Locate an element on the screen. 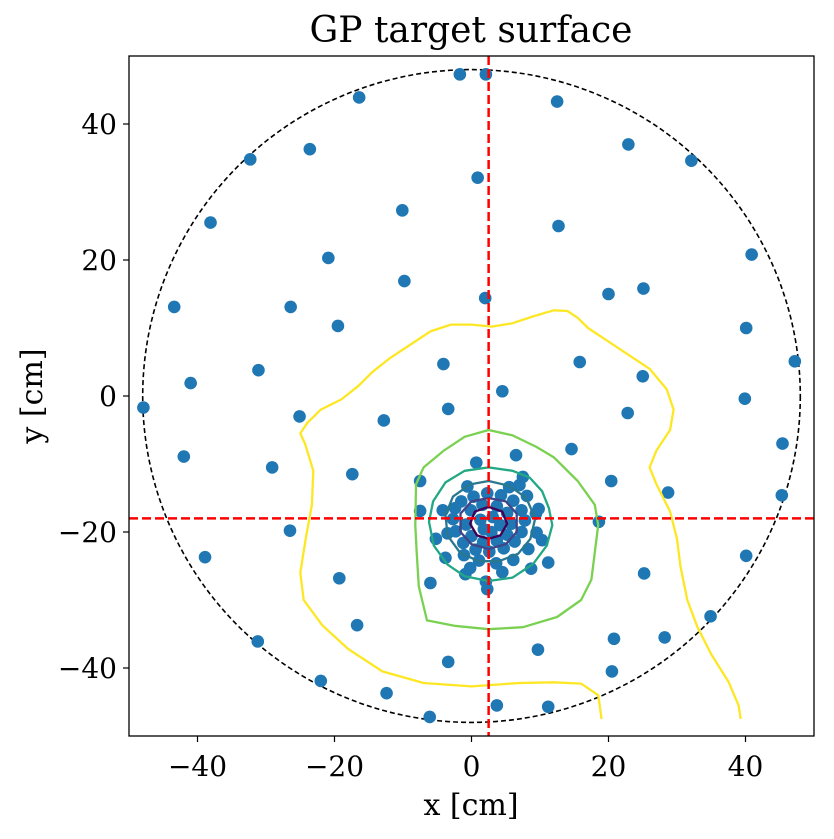 This screenshot has height=839, width=834. x-tick-label: 40 is located at coordinates (746, 766).